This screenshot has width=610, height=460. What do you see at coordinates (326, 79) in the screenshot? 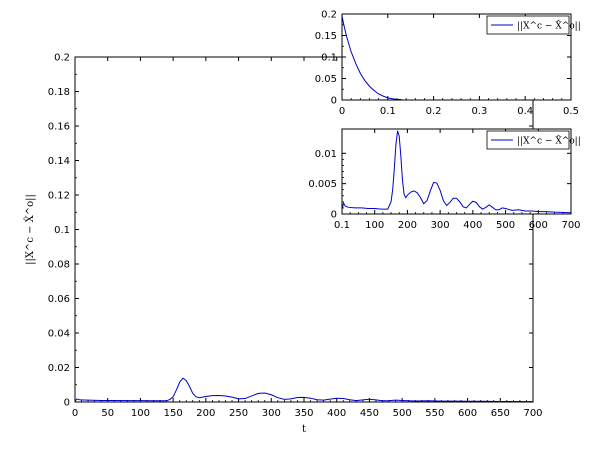
I see `y-tick-label: 0.05` at bounding box center [326, 79].